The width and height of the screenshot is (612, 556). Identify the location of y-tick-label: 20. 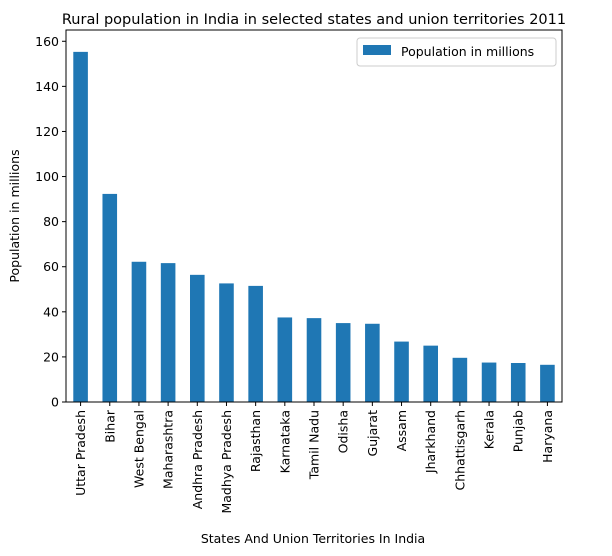
(51, 356).